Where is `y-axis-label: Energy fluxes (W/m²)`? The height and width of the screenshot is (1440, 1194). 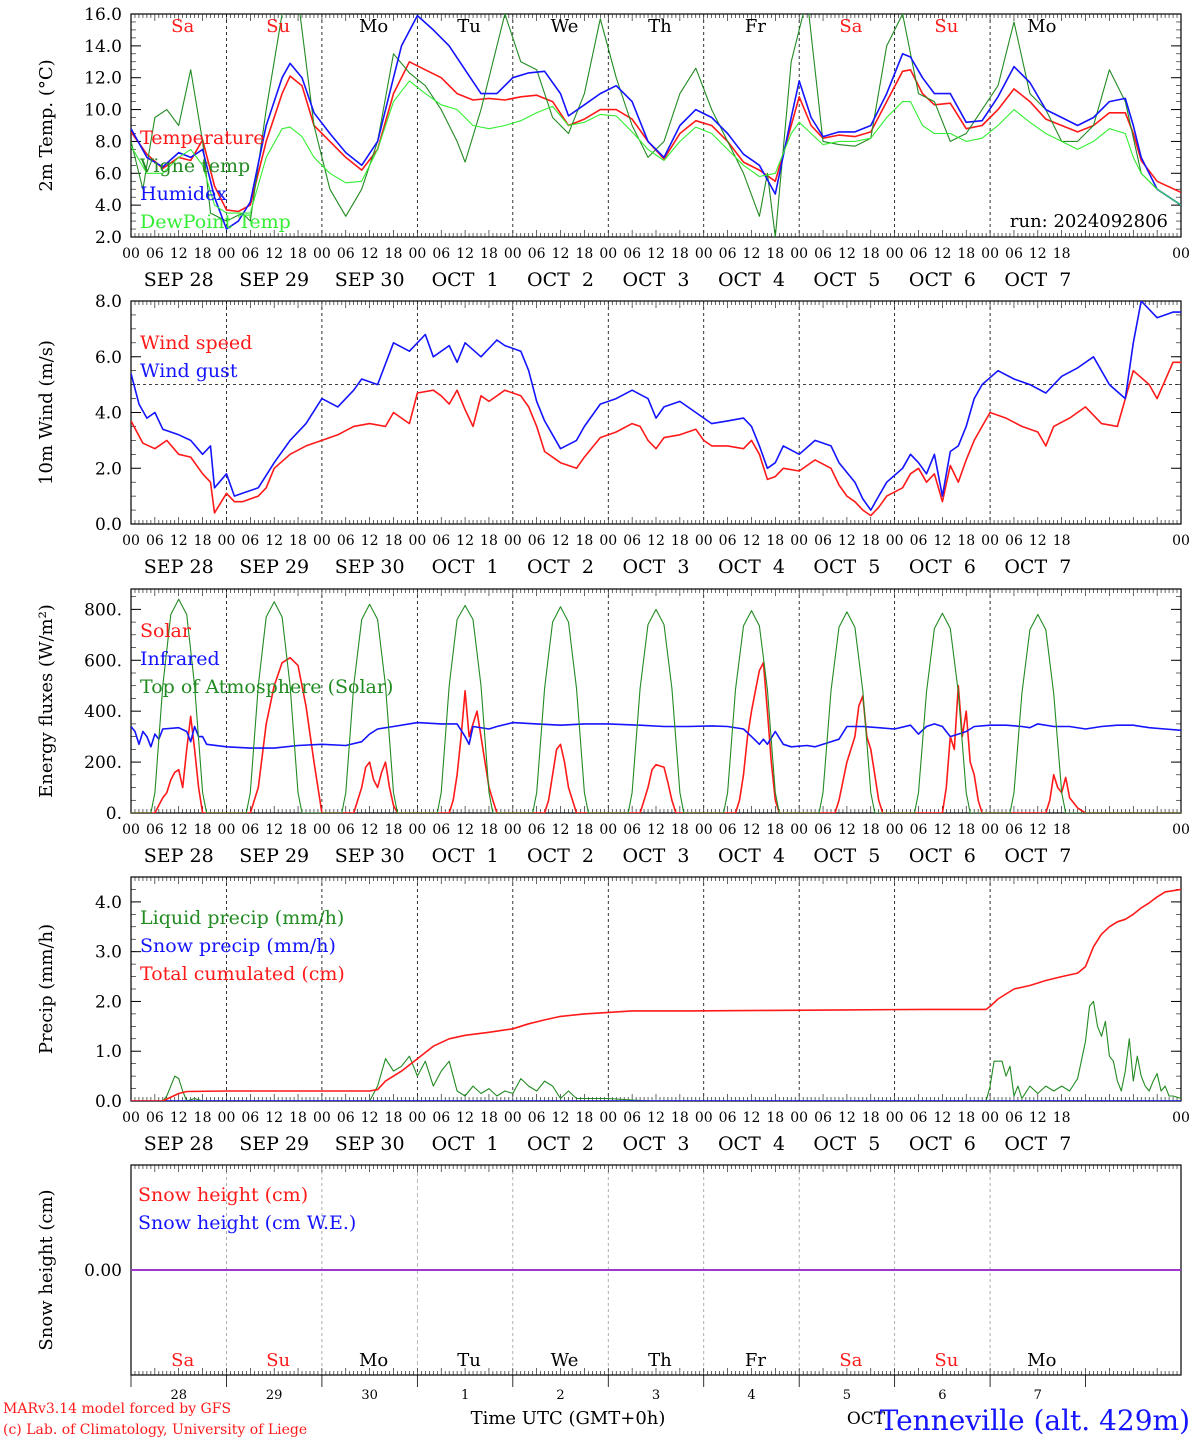
y-axis-label: Energy fluxes (W/m²) is located at coordinates (46, 701).